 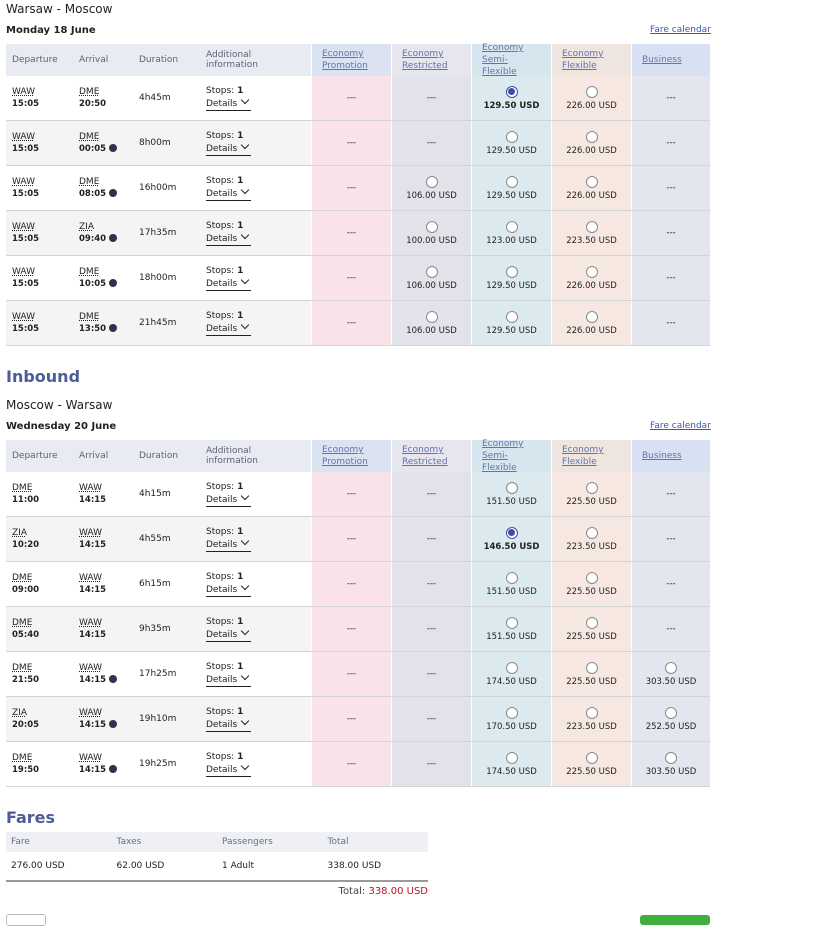 I want to click on departure-cell: DME 19:50, so click(x=39, y=764).